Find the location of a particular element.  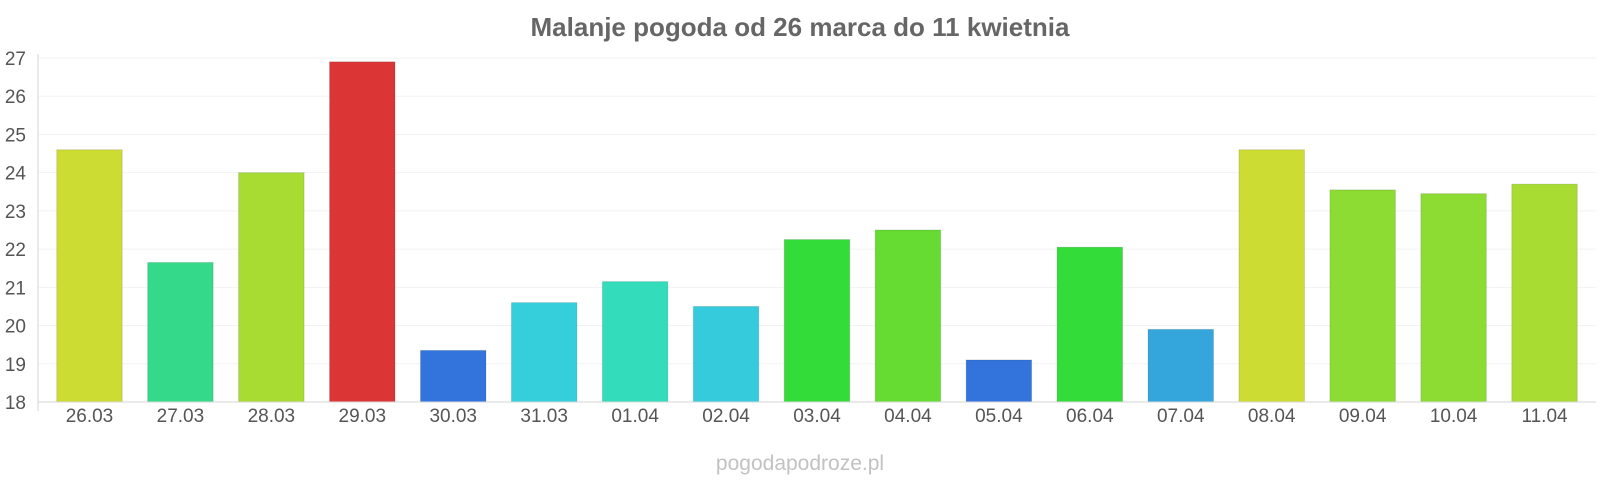

x-tick-label: 10.04 is located at coordinates (1454, 416).